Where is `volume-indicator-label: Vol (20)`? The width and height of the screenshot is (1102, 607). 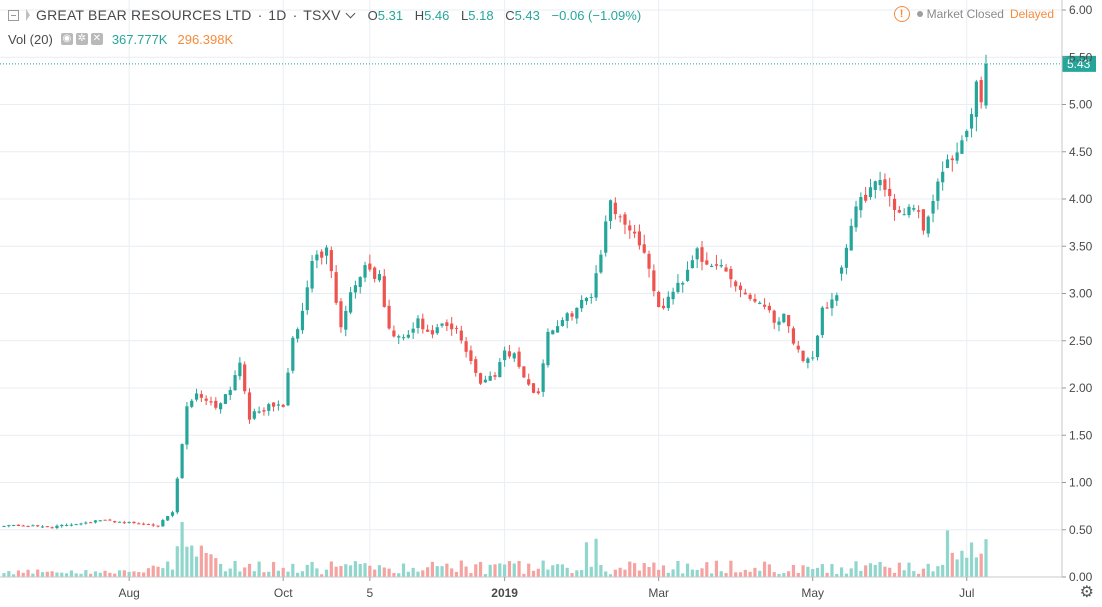
volume-indicator-label: Vol (20) is located at coordinates (30, 39).